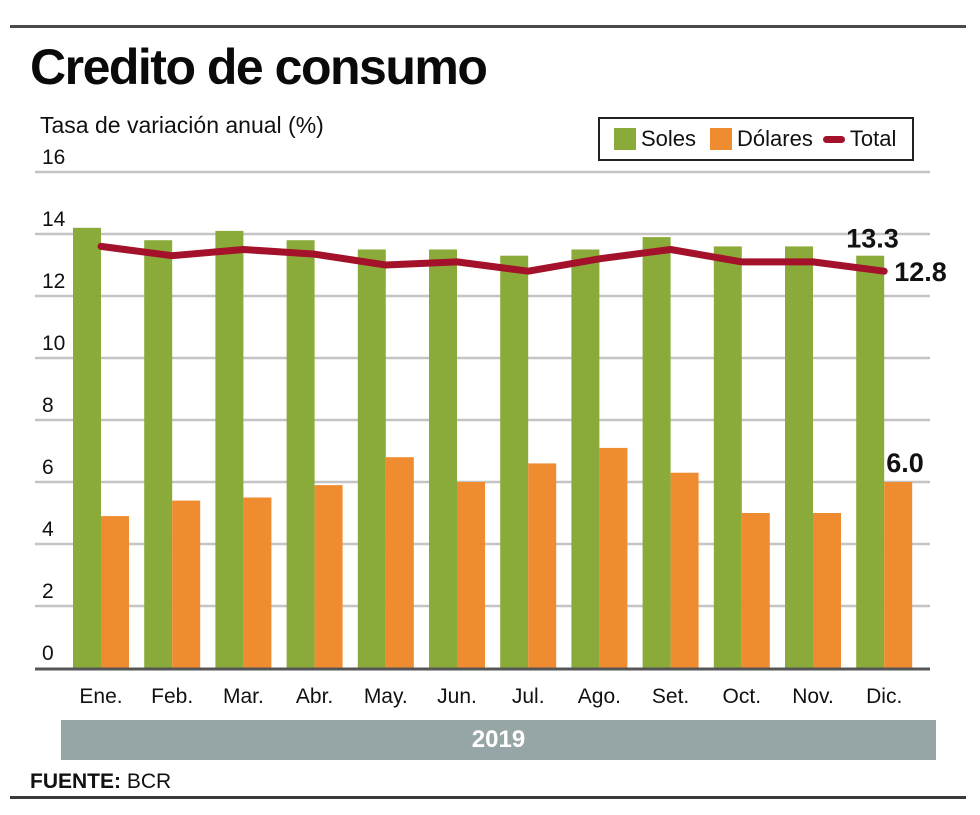 The image size is (980, 815). Describe the element at coordinates (182, 125) in the screenshot. I see `chart-subtitle: Tasa de variación anual (%)` at that location.